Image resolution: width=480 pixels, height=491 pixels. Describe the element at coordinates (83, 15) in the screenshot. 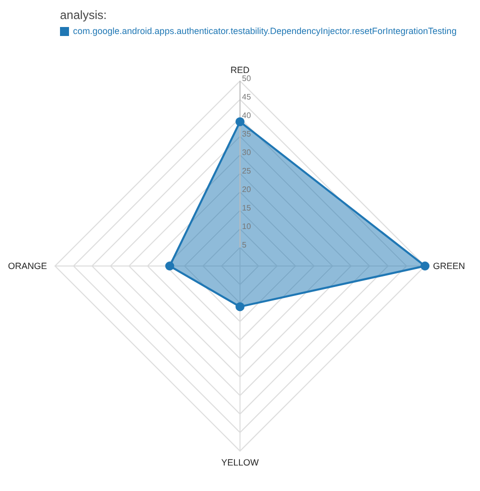

I see `chart-title: analysis:` at that location.